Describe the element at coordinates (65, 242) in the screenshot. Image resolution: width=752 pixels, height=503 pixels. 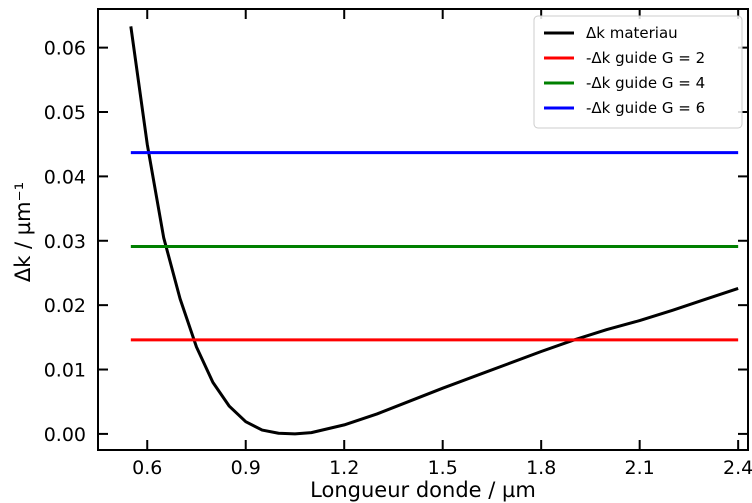
I see `y-tick-label-3: 0.03` at that location.